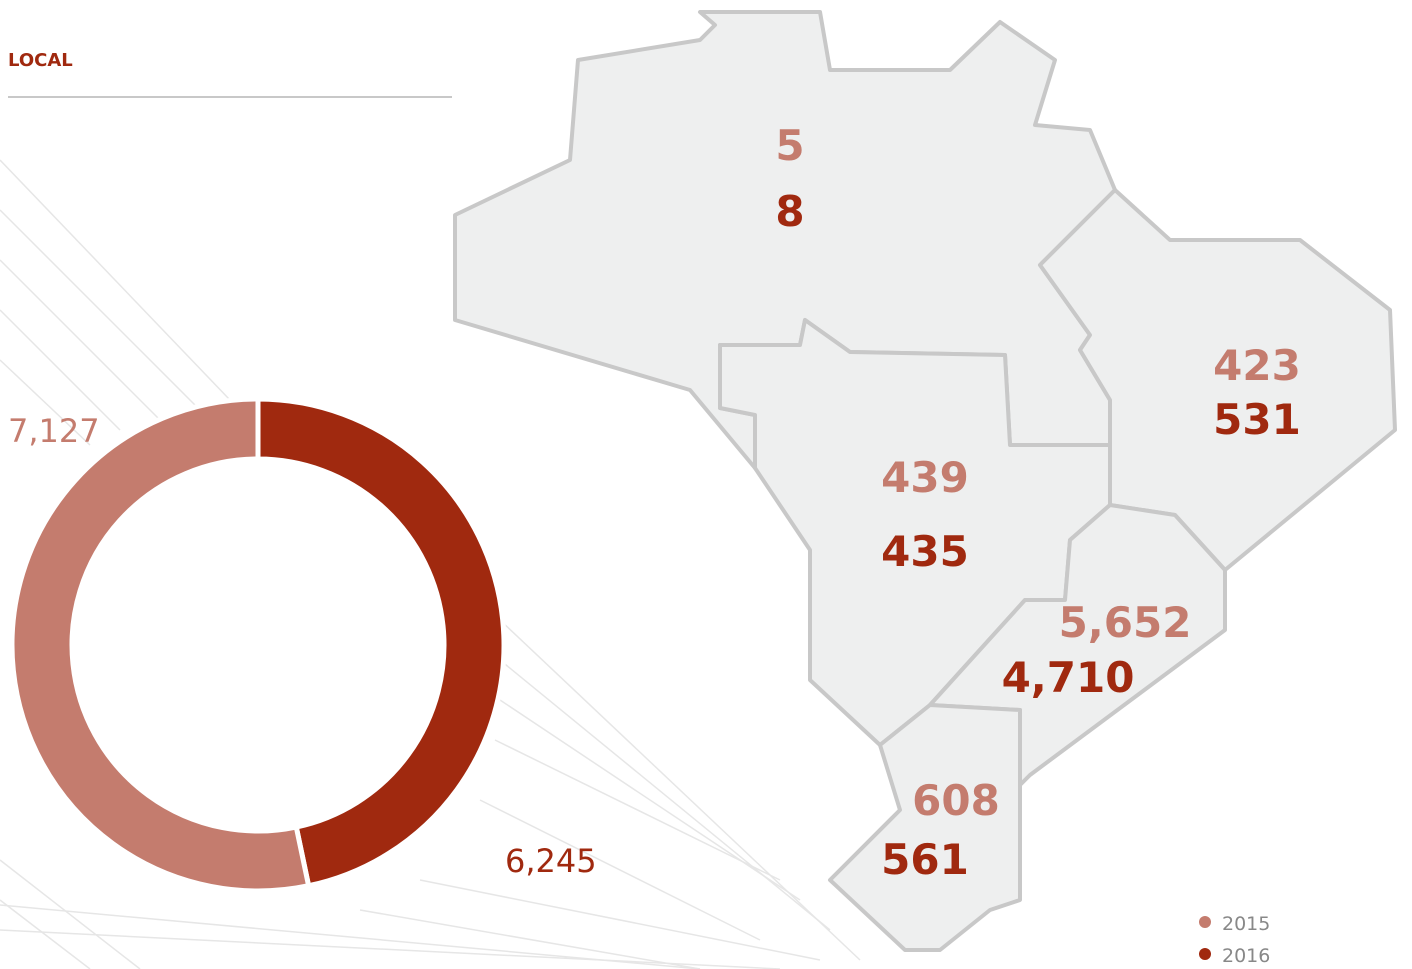  What do you see at coordinates (925, 827) in the screenshot?
I see `region-south` at bounding box center [925, 827].